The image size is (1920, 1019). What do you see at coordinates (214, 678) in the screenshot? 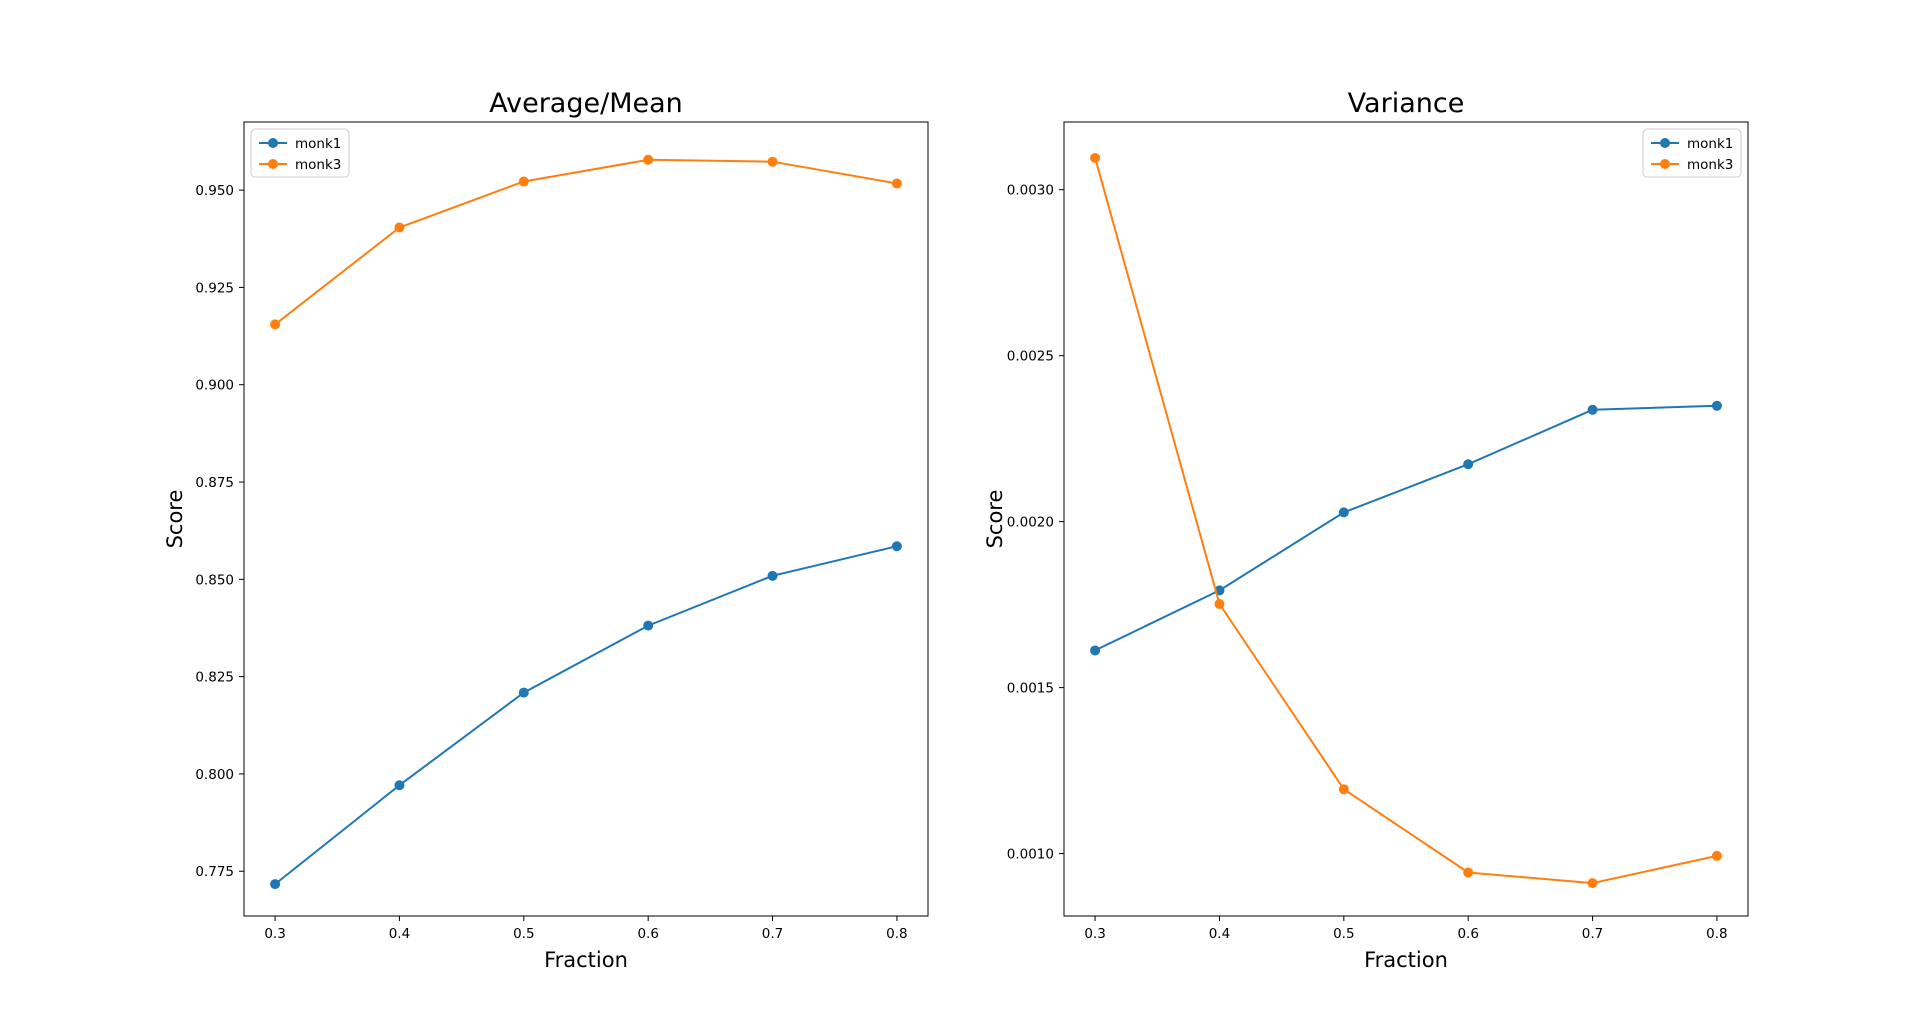
I see `y-tick-label: 0.825` at bounding box center [214, 678].